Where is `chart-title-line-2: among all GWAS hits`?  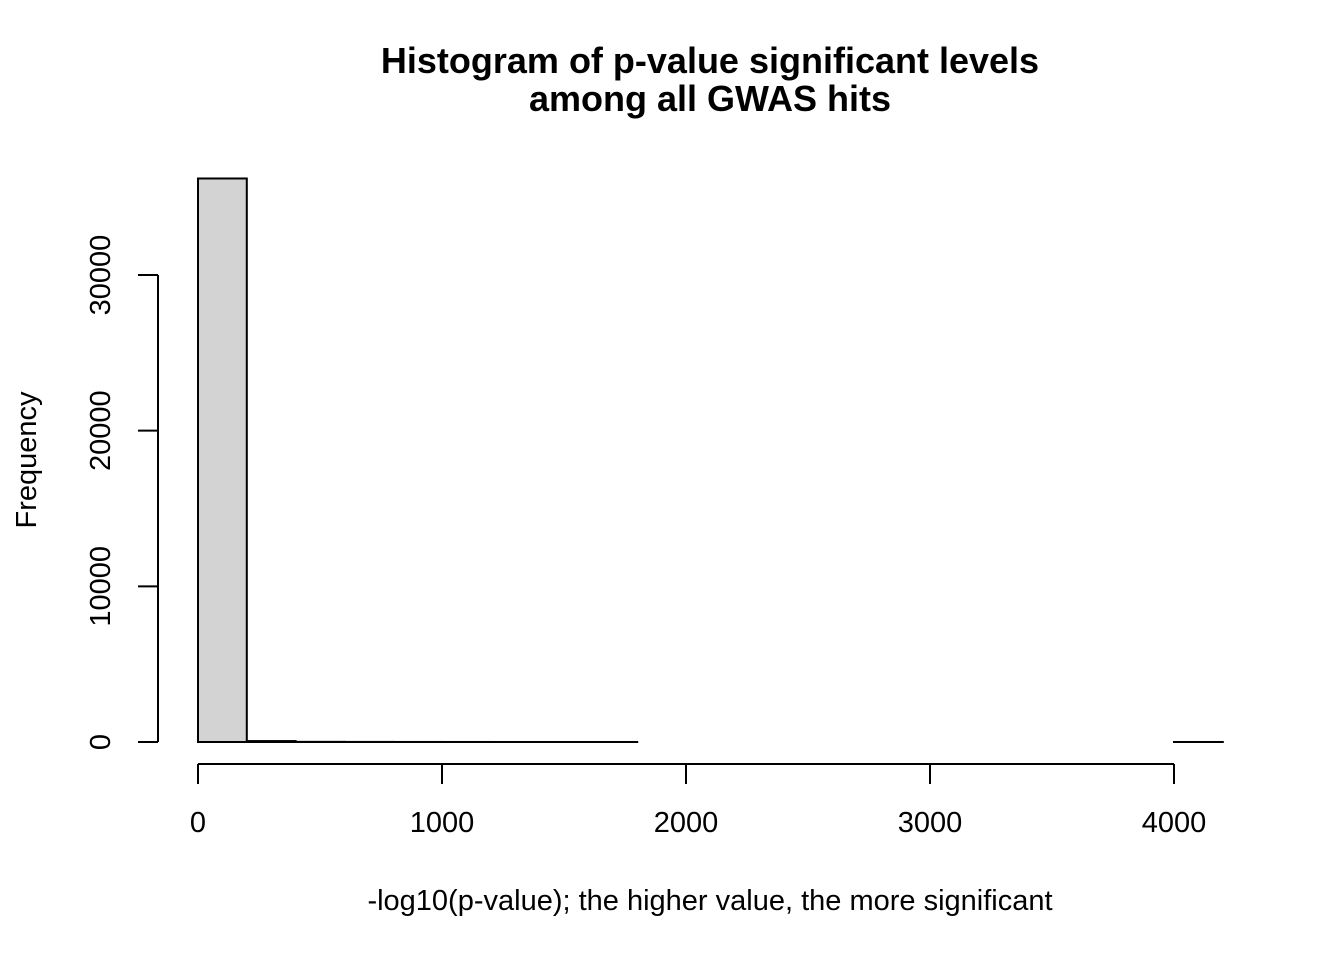 chart-title-line-2: among all GWAS hits is located at coordinates (710, 98).